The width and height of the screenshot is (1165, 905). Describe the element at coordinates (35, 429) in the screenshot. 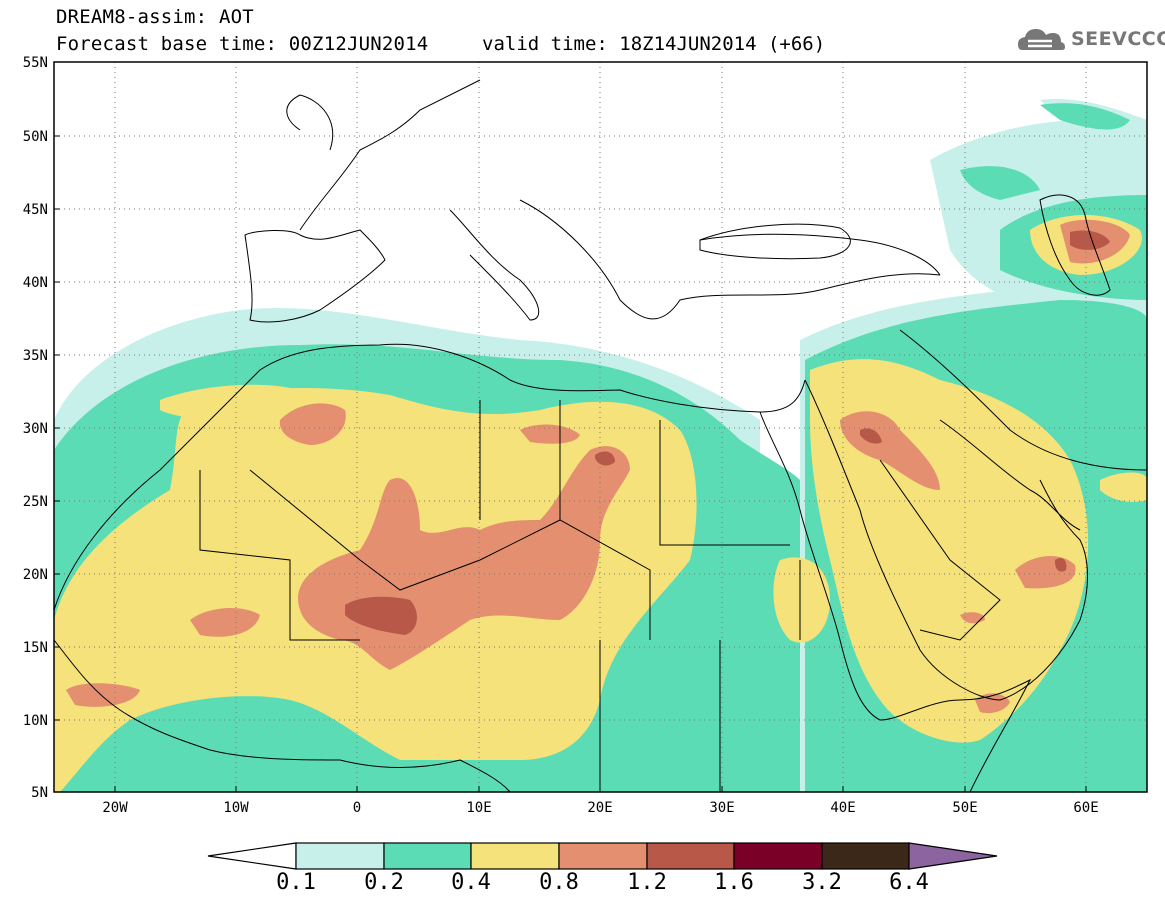

I see `lat-label: 30N` at that location.